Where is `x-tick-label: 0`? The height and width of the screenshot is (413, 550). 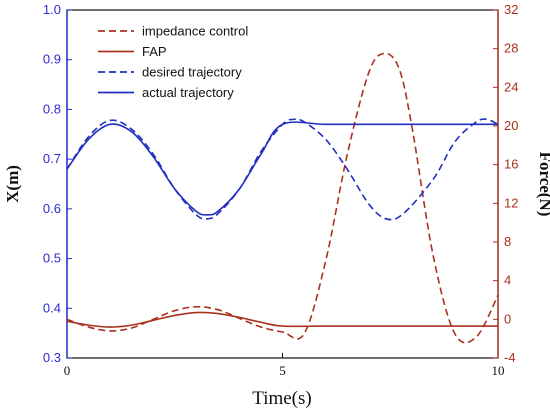
x-tick-label: 0 is located at coordinates (67, 370).